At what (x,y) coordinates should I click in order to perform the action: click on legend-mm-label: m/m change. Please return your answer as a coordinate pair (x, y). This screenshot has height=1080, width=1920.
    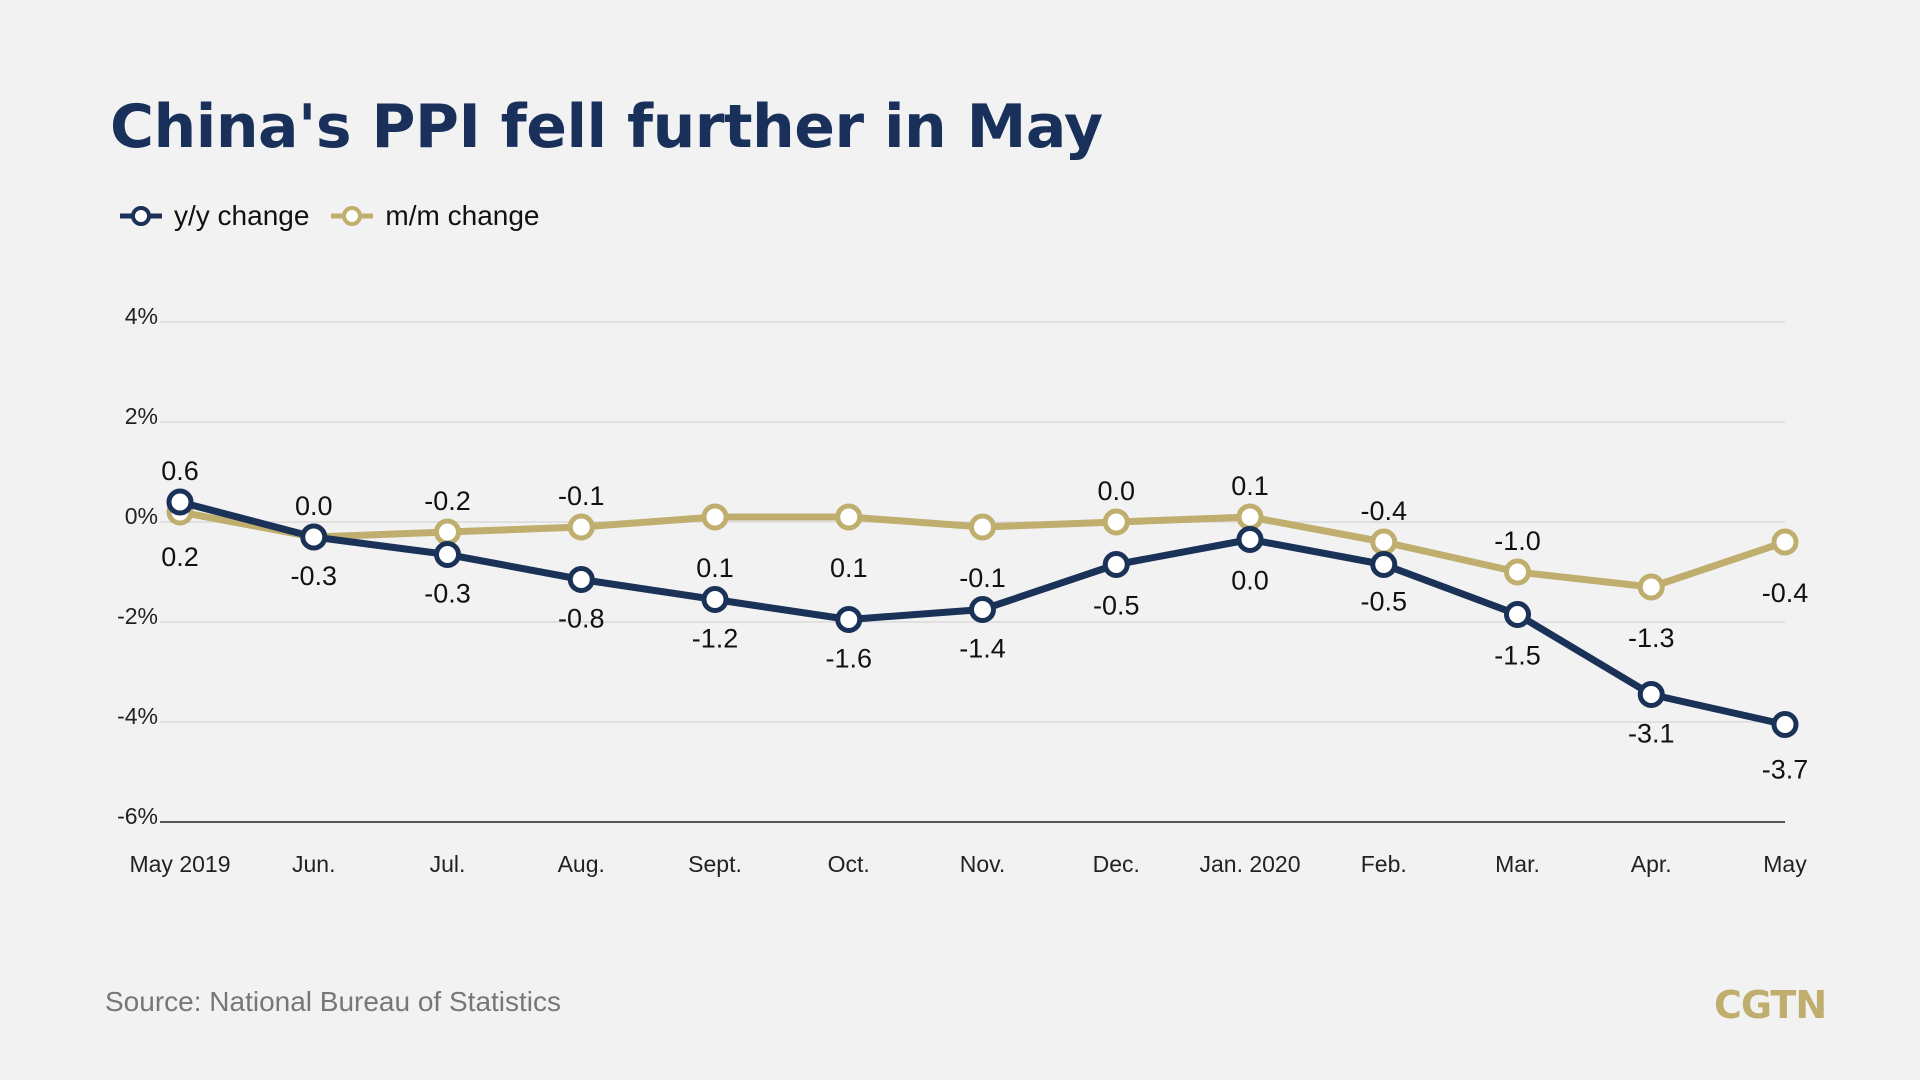
    Looking at the image, I should click on (462, 215).